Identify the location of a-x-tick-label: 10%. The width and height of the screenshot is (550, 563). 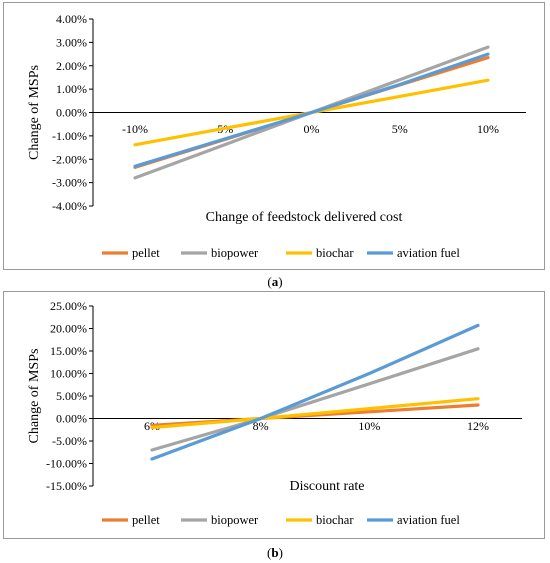
(488, 129).